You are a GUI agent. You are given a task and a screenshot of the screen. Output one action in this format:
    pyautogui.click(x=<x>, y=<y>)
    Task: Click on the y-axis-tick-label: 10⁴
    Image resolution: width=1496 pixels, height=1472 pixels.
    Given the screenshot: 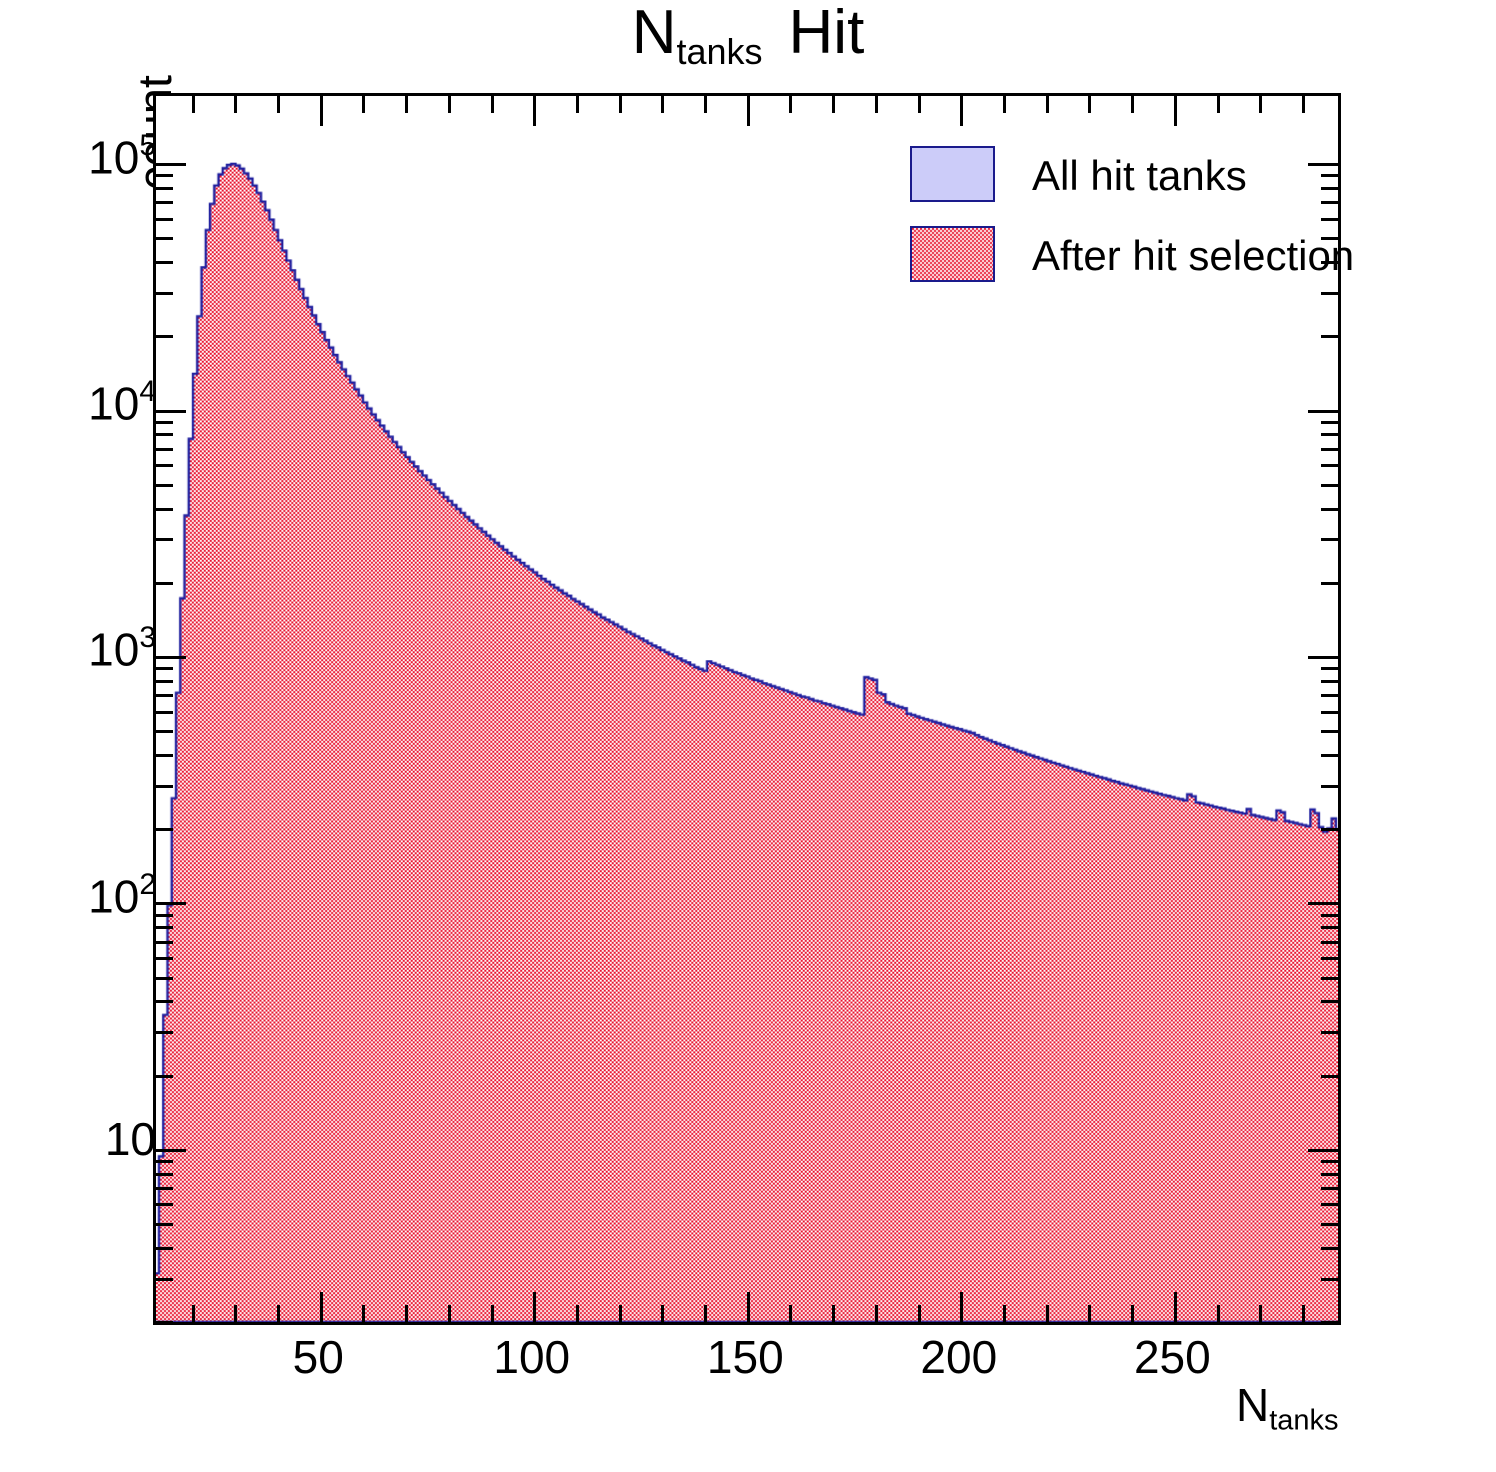 What is the action you would take?
    pyautogui.click(x=122, y=402)
    